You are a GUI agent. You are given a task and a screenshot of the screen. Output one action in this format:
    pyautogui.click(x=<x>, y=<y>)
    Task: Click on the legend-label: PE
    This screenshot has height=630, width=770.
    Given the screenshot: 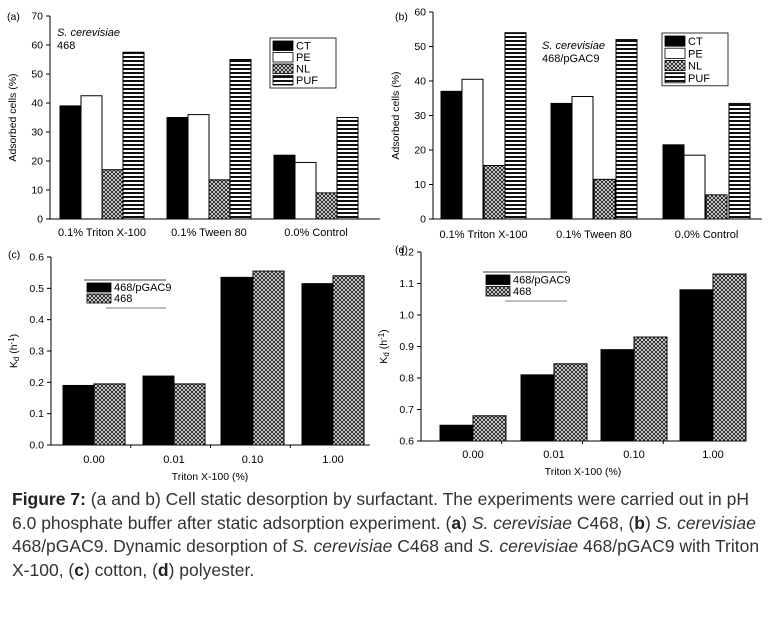 What is the action you would take?
    pyautogui.click(x=695, y=54)
    